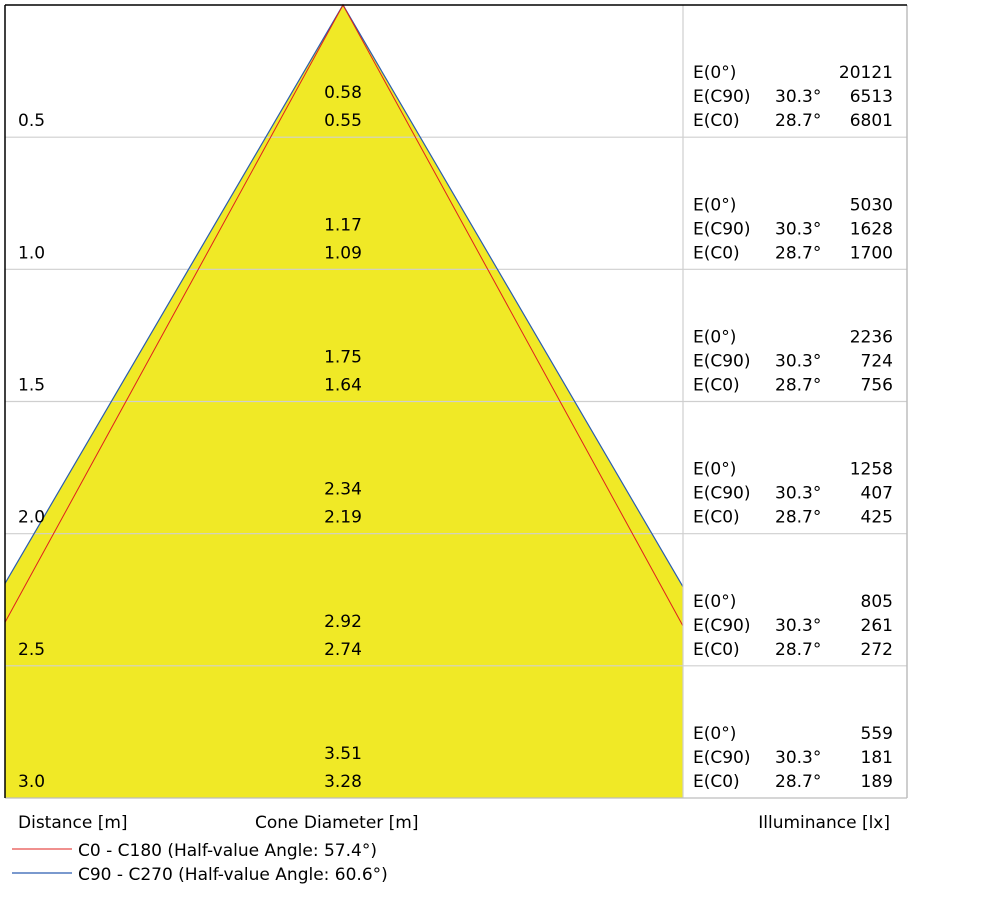  I want to click on illuminance-c90: 407, so click(877, 494).